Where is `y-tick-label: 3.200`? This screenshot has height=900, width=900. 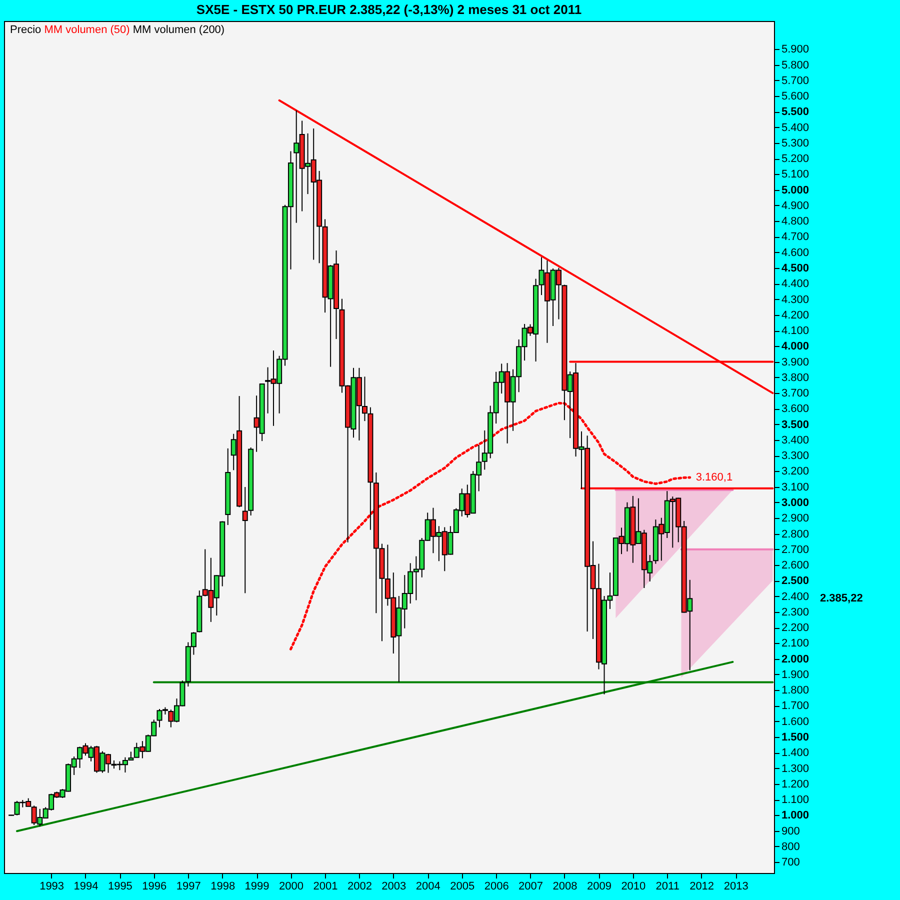
y-tick-label: 3.200 is located at coordinates (796, 472).